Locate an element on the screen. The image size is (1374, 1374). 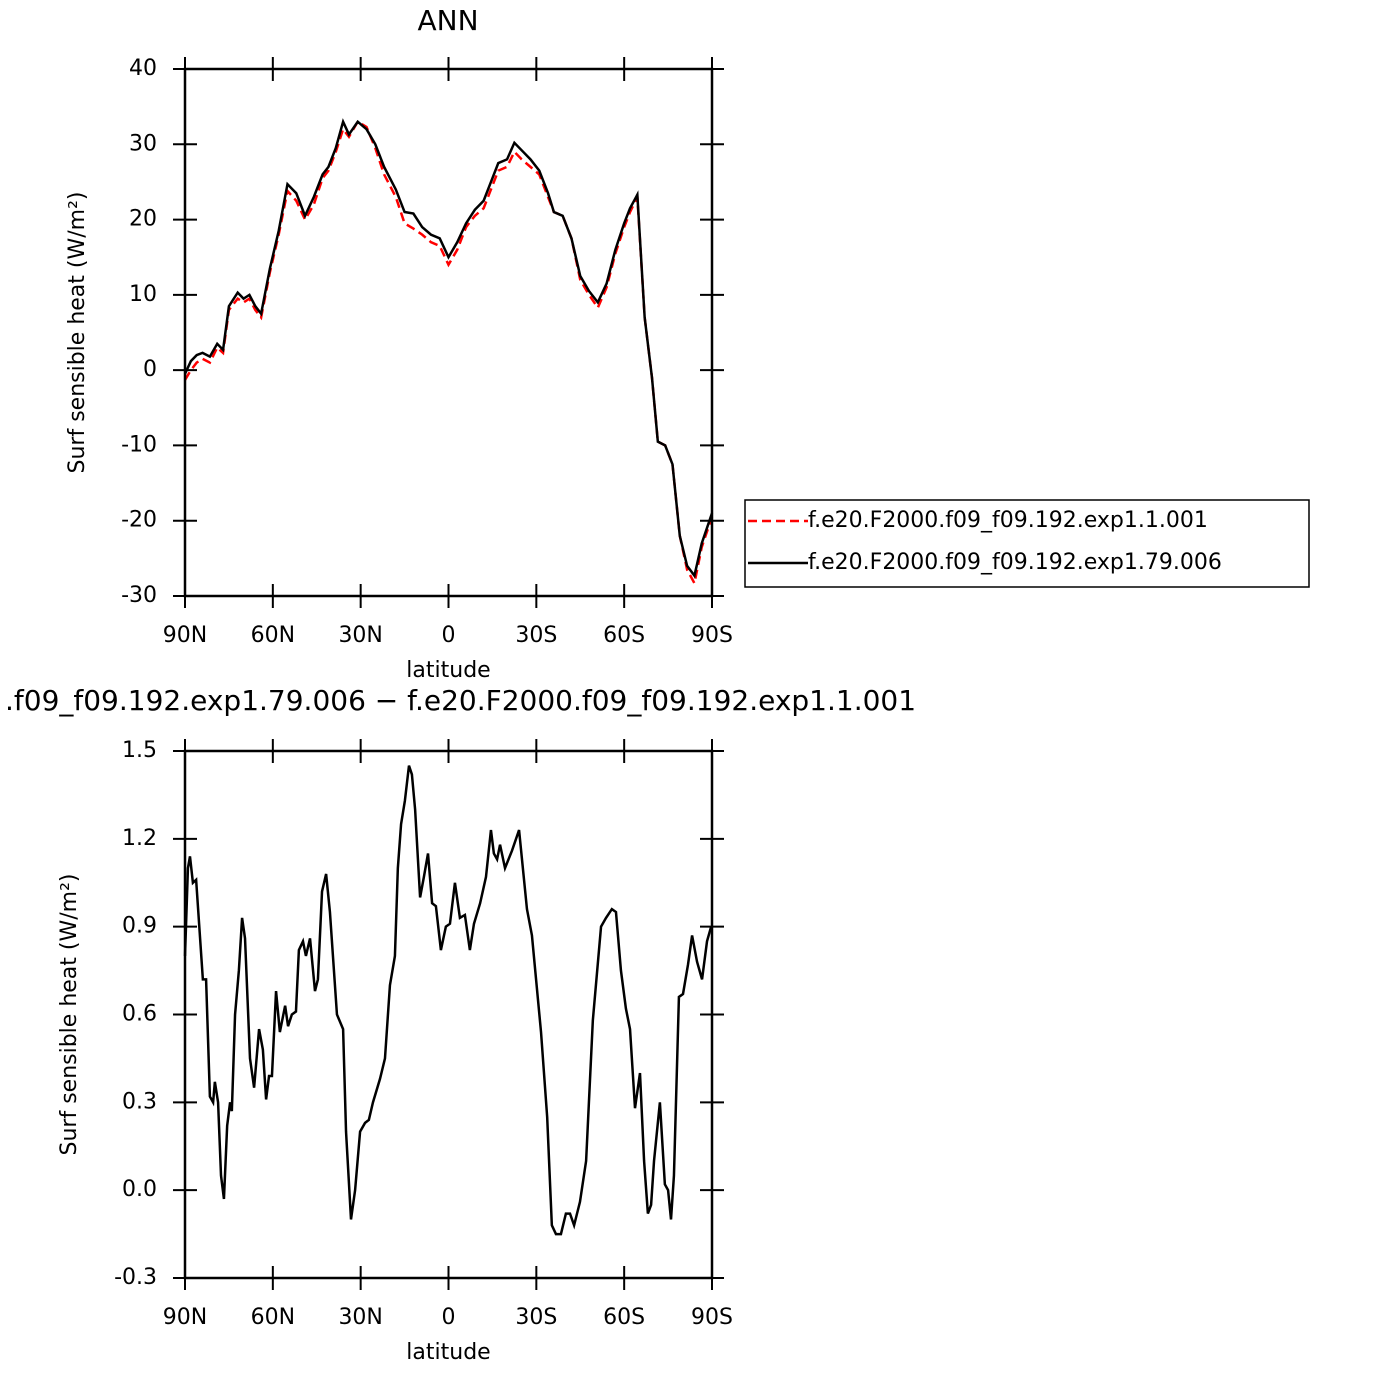
y-tick-label: 0.3 is located at coordinates (139, 1101).